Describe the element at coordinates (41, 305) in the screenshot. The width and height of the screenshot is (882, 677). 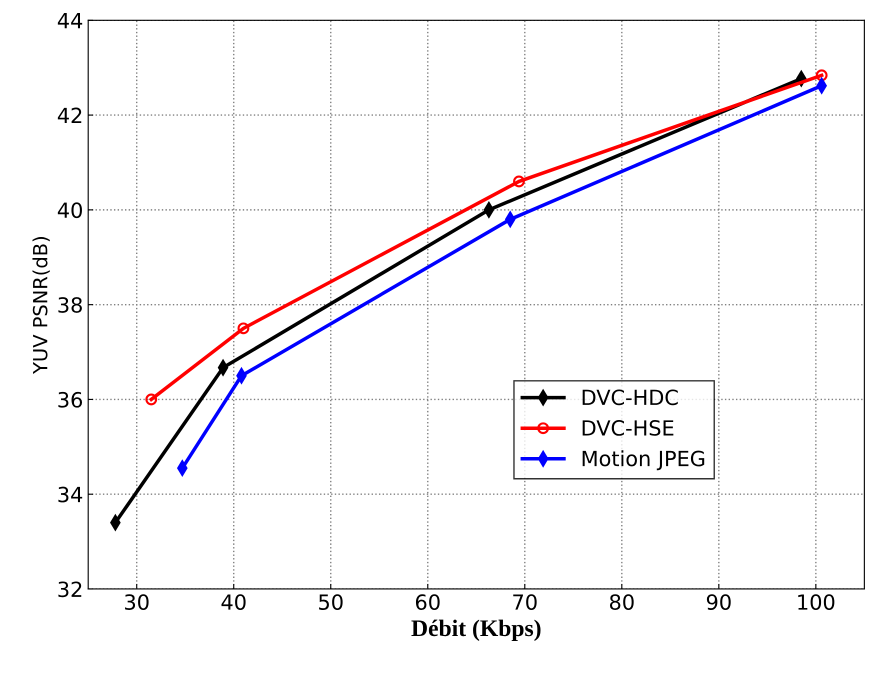
I see `y-axis-title: YUV PSNR(dB)` at that location.